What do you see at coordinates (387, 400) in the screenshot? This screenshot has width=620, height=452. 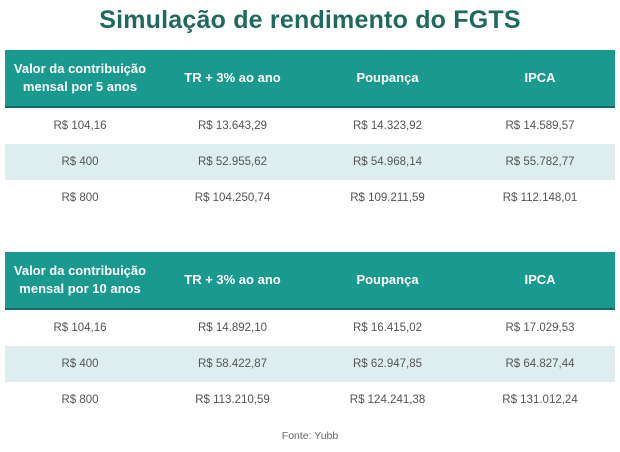 I see `table-cell: R$ 124.241,38` at bounding box center [387, 400].